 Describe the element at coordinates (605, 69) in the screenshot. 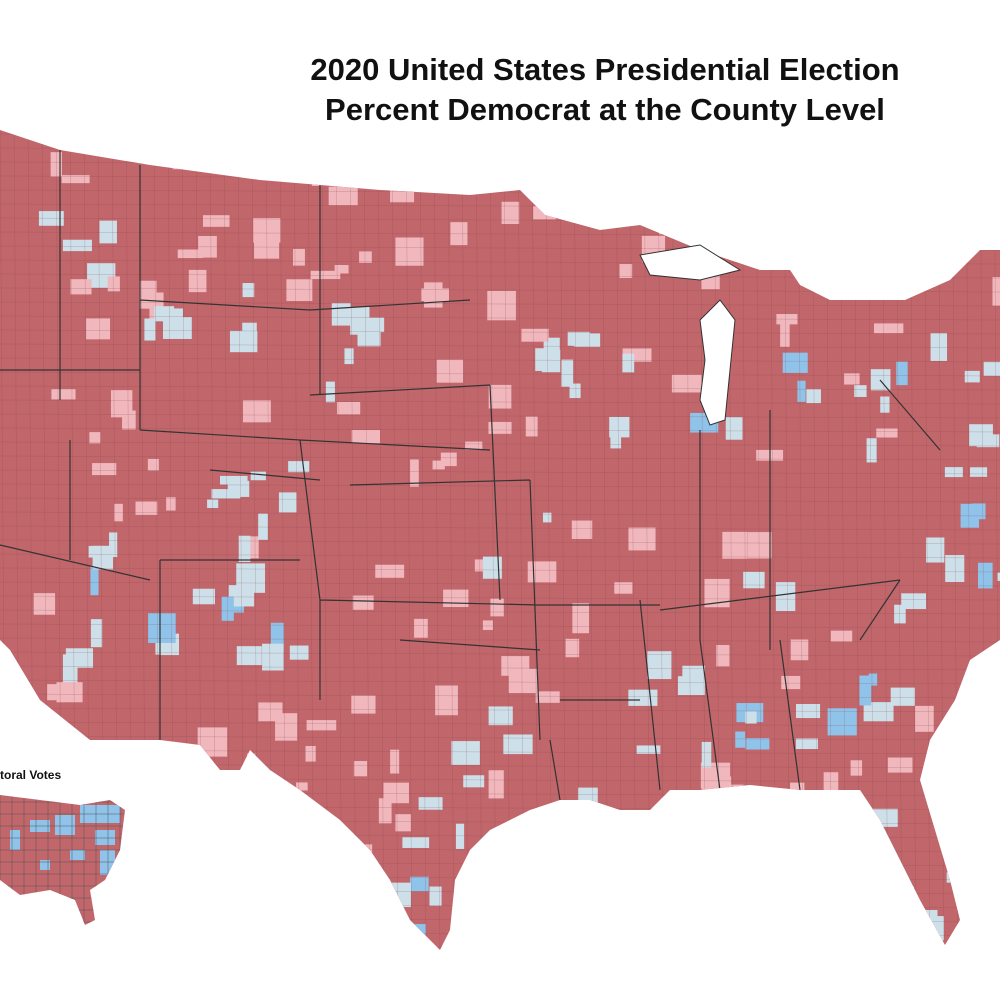

I see `title-line-1: 2020 United States Presidential Election` at that location.